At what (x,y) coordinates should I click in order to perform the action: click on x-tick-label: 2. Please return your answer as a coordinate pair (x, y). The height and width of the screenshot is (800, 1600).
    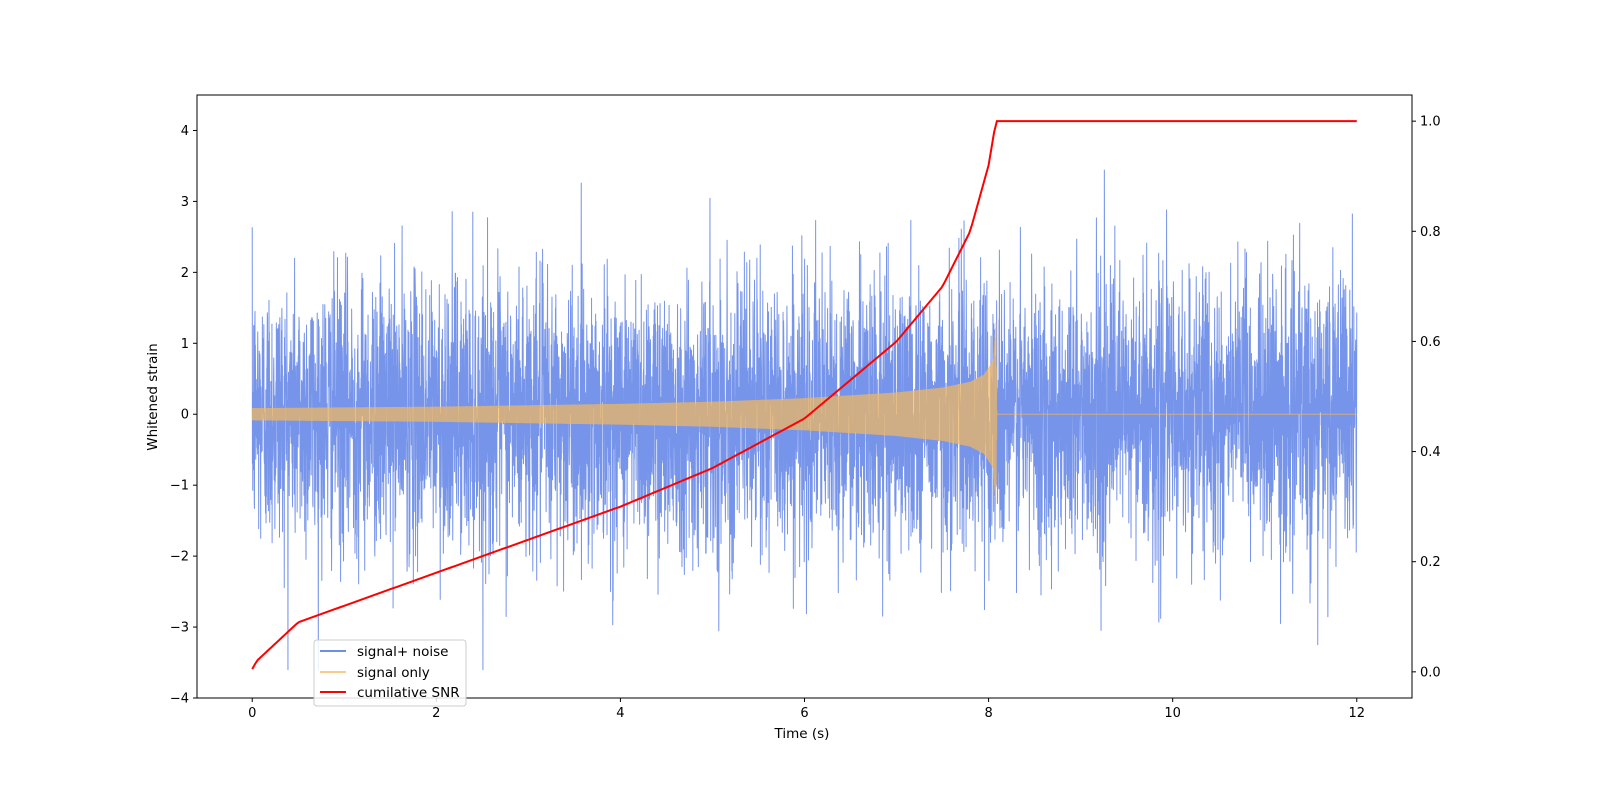
    Looking at the image, I should click on (436, 713).